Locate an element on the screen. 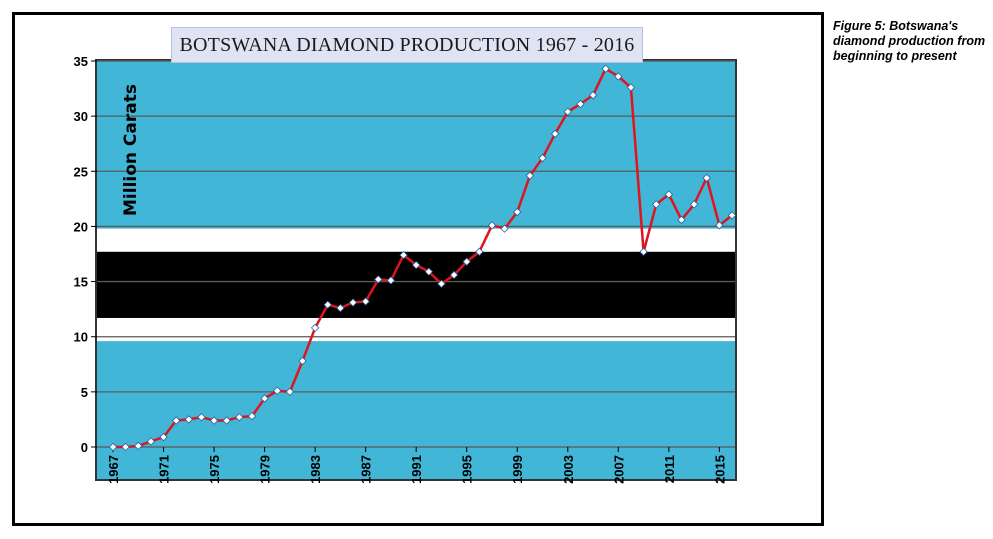 Image resolution: width=993 pixels, height=539 pixels. x-tick-label: 2003 is located at coordinates (568, 469).